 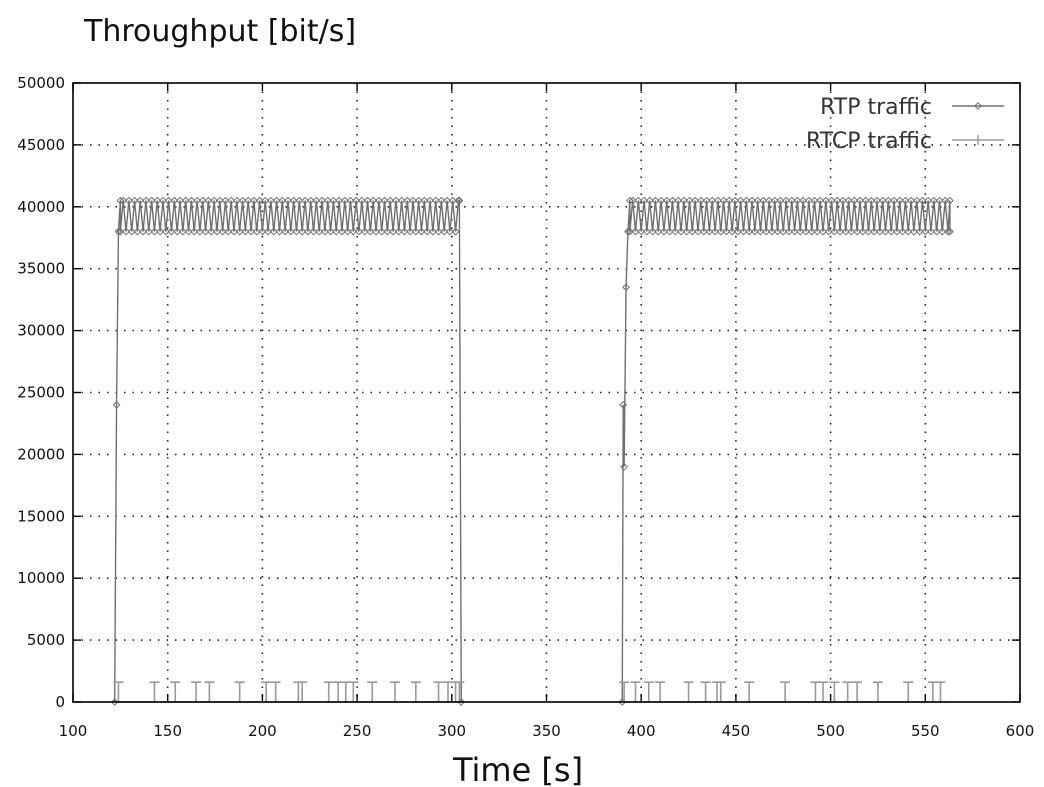 I want to click on y-tick-label: 35000, so click(x=41, y=269).